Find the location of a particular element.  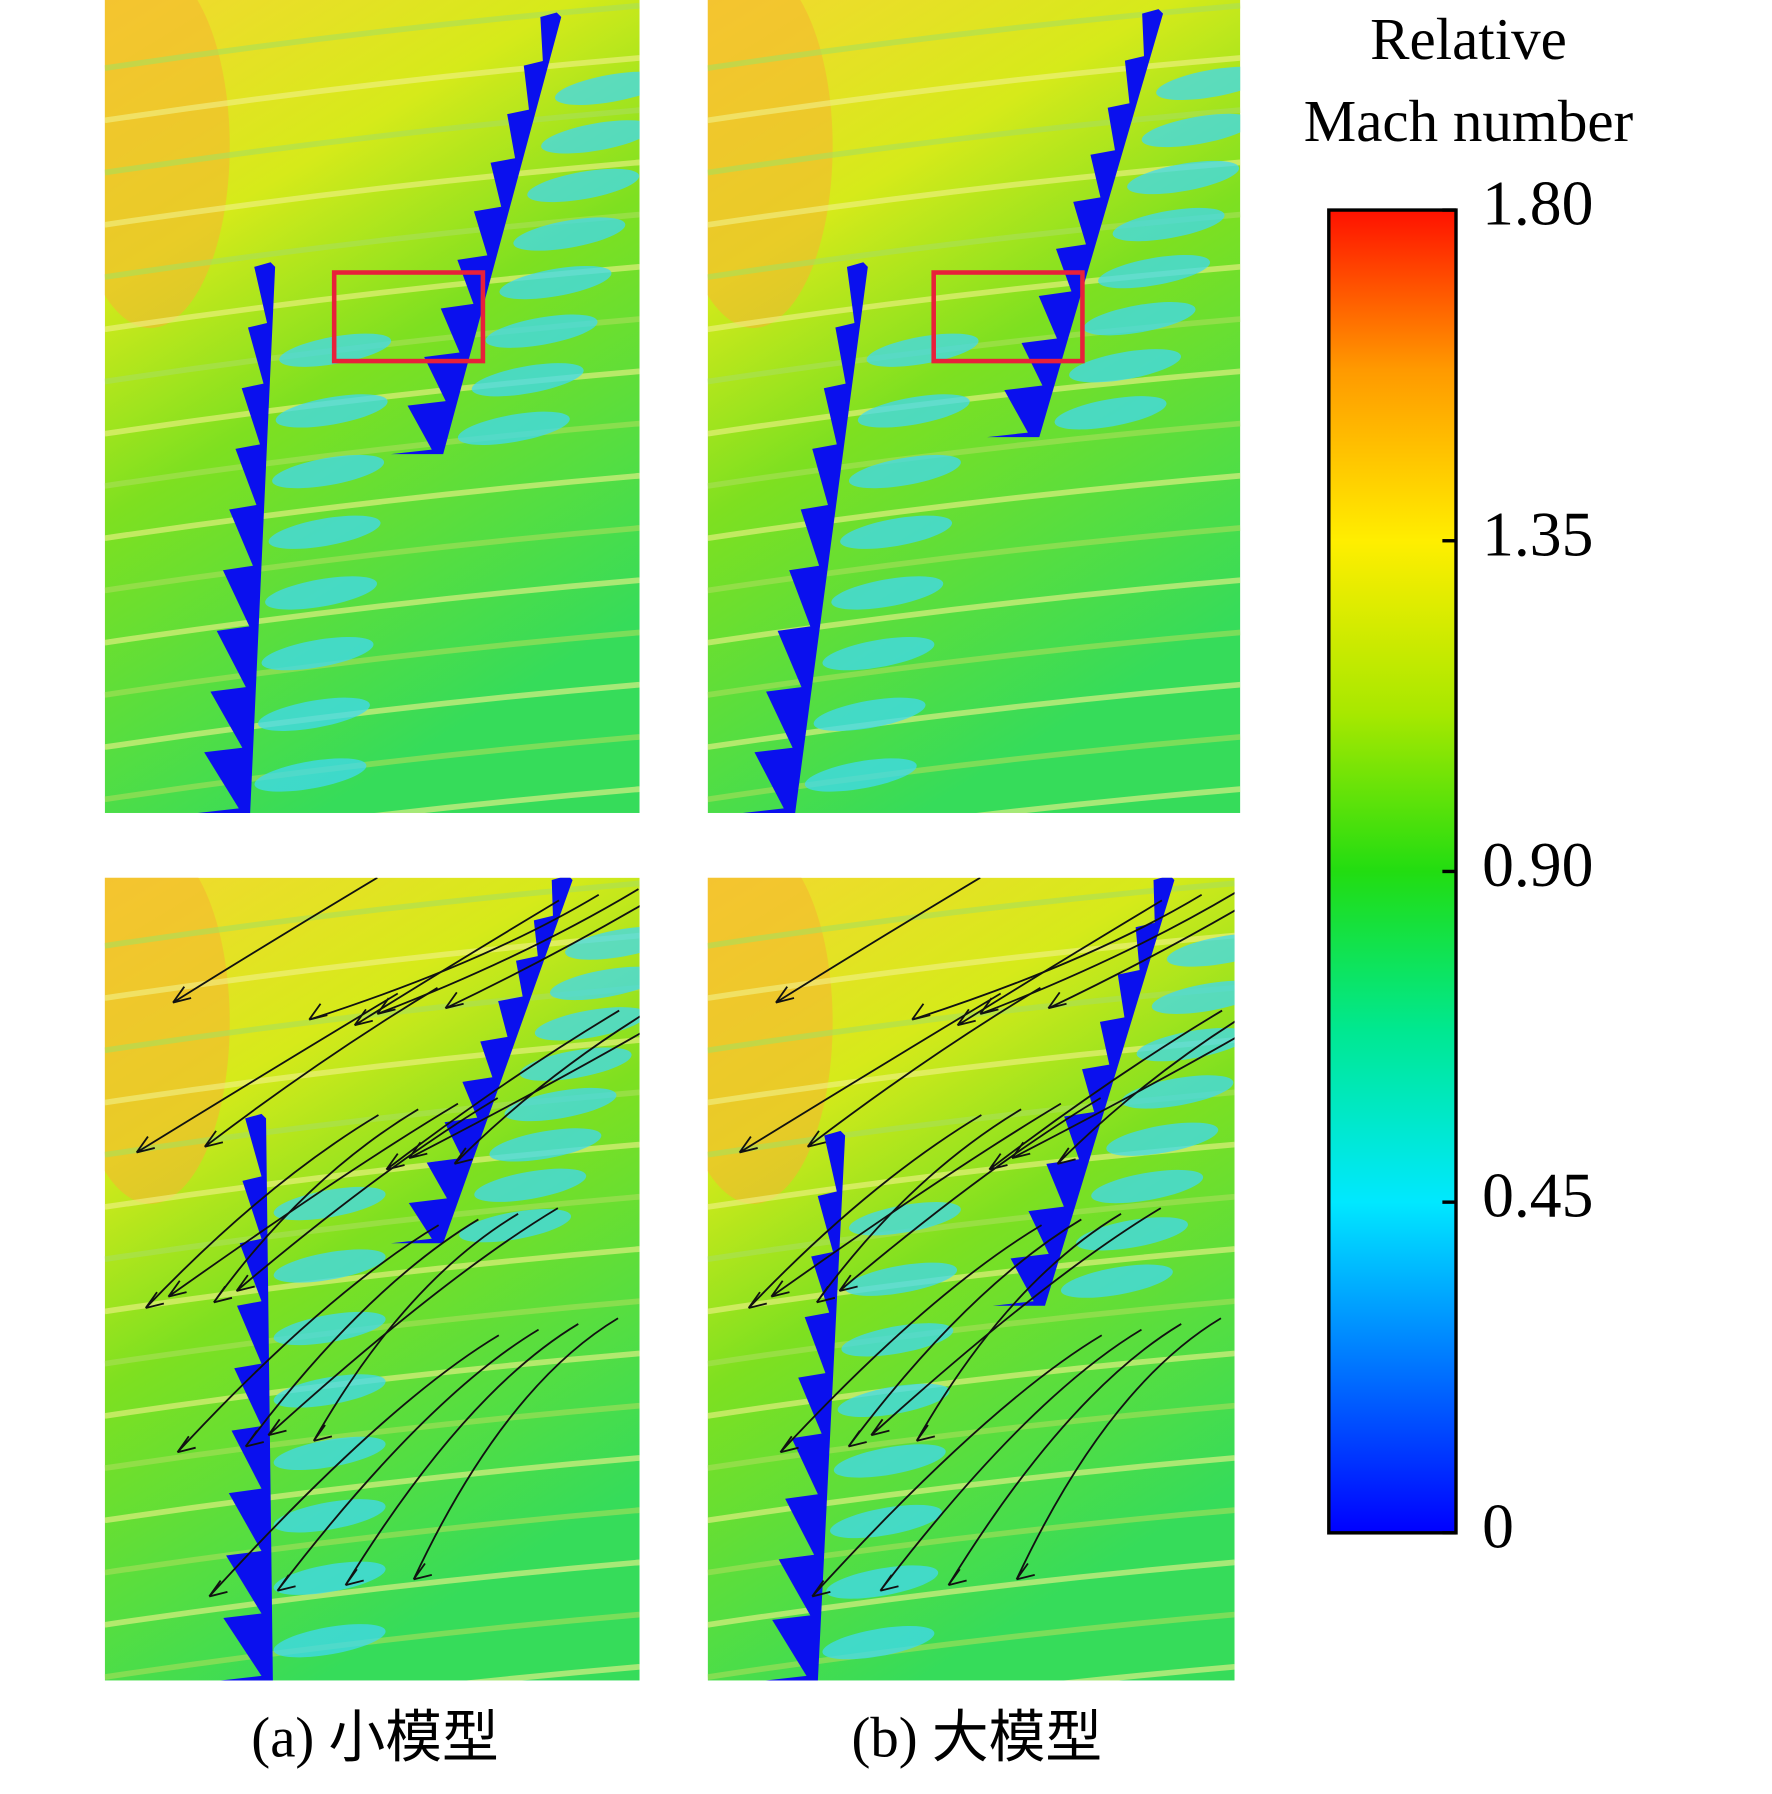

colorbar is located at coordinates (1392, 871).